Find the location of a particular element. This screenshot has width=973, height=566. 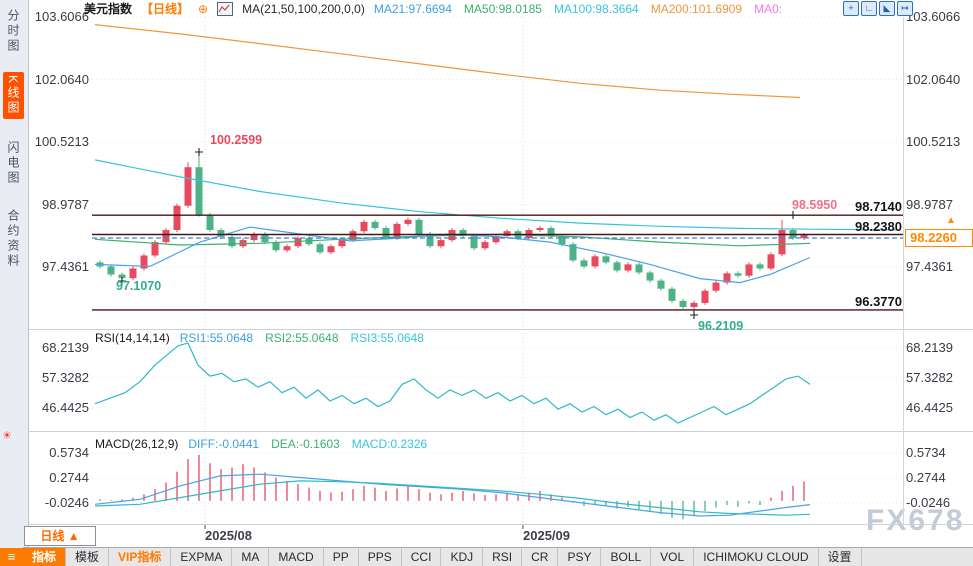

tab-rsi: RSI is located at coordinates (503, 557).